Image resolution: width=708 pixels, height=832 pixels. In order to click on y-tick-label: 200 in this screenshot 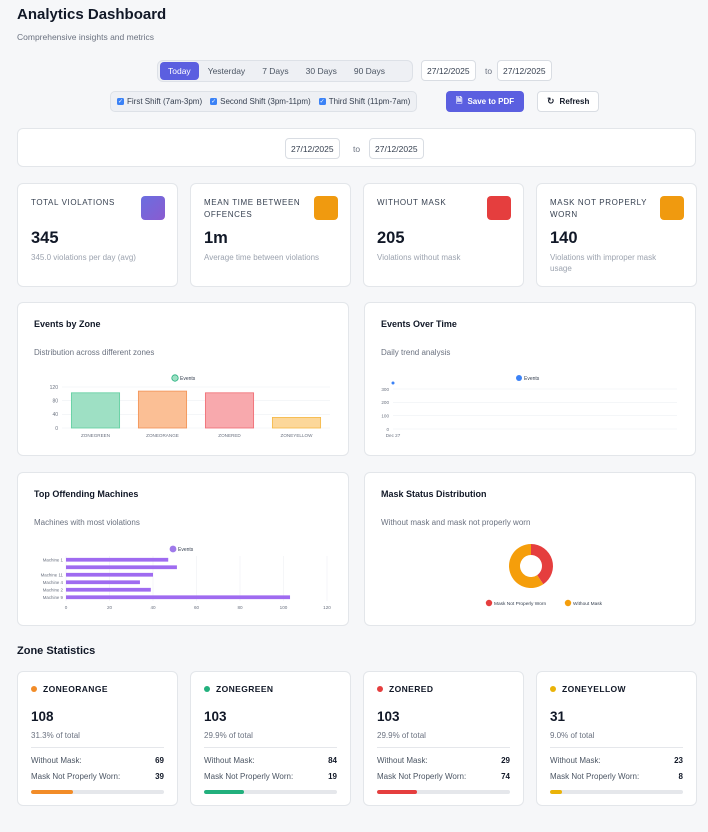, I will do `click(385, 402)`.